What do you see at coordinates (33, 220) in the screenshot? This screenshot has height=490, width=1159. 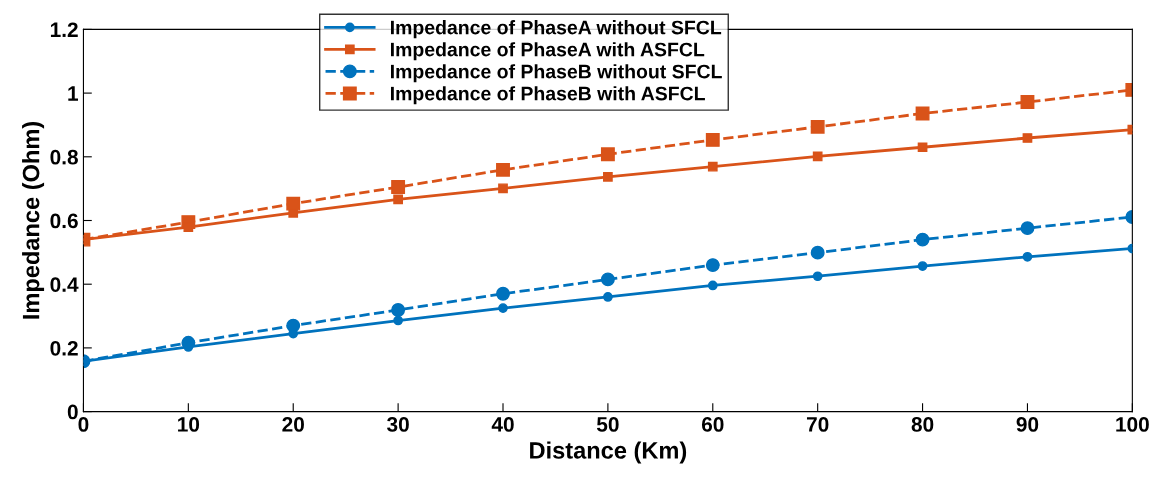 I see `y-axis-title: Impedance (Ohm)` at bounding box center [33, 220].